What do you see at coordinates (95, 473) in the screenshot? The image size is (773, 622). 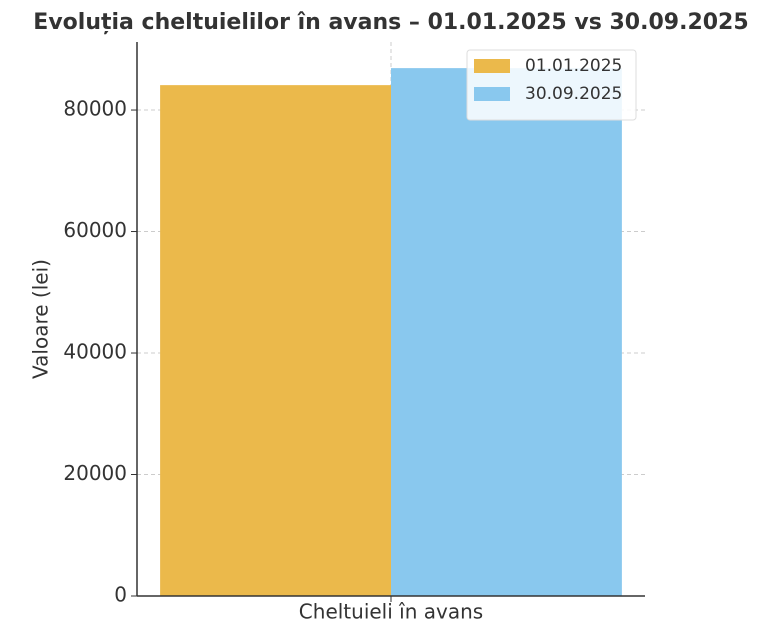 I see `y-tick-label: 20000` at bounding box center [95, 473].